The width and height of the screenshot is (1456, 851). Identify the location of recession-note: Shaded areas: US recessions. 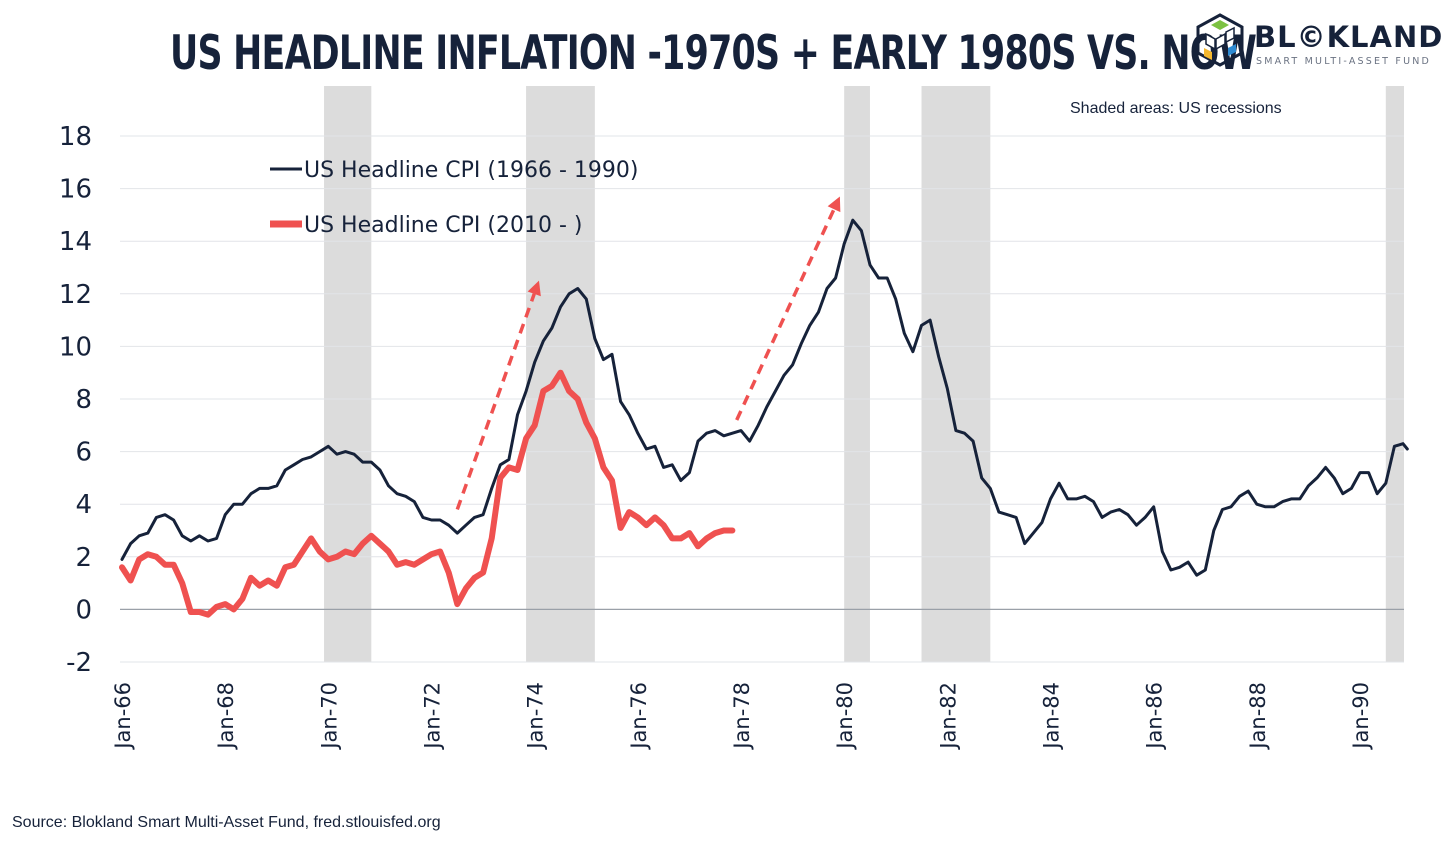
(1176, 108).